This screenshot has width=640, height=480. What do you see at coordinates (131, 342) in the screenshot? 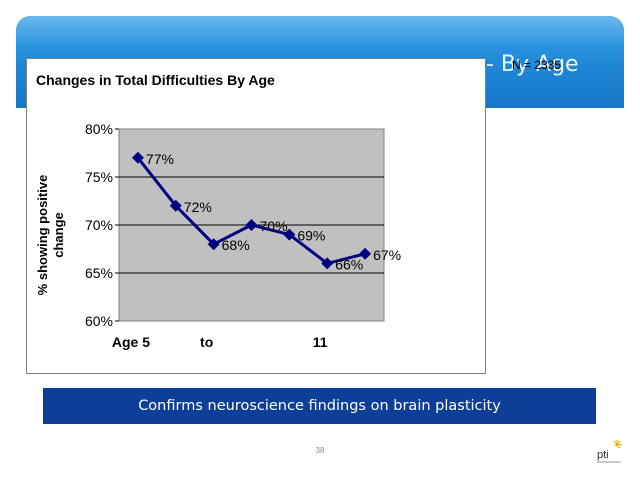
I see `x-tick-label: Age 5` at bounding box center [131, 342].